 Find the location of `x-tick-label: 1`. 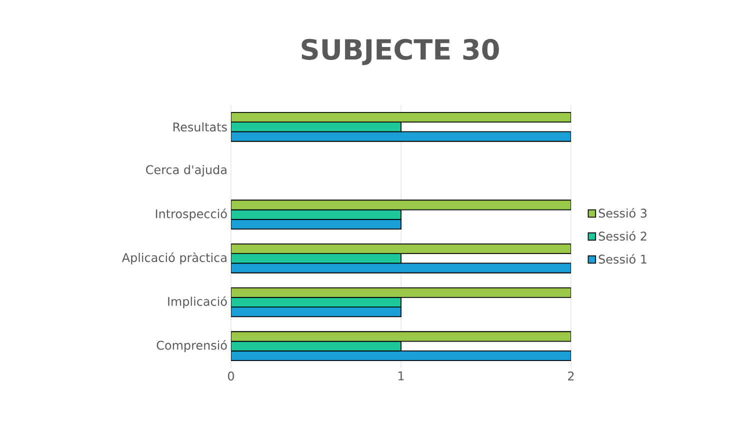

x-tick-label: 1 is located at coordinates (401, 376).